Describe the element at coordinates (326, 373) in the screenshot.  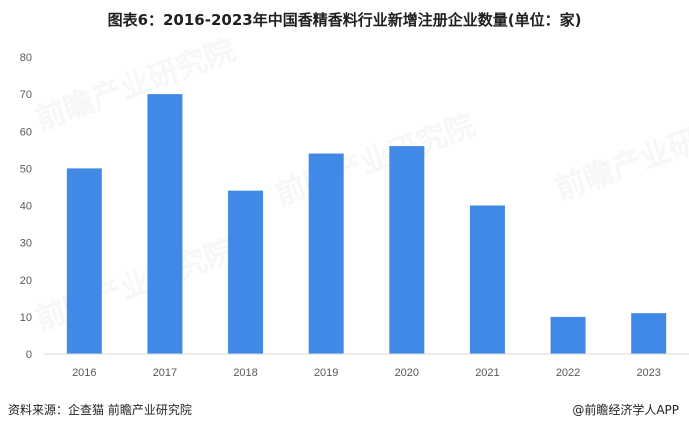
I see `x-tick-label: 2019` at that location.